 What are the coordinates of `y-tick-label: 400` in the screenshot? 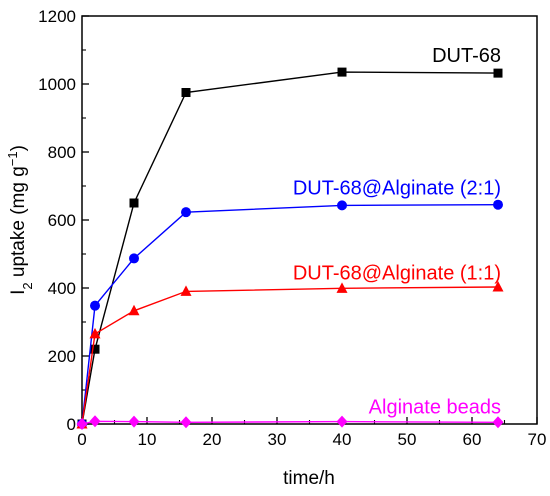 It's located at (62, 288).